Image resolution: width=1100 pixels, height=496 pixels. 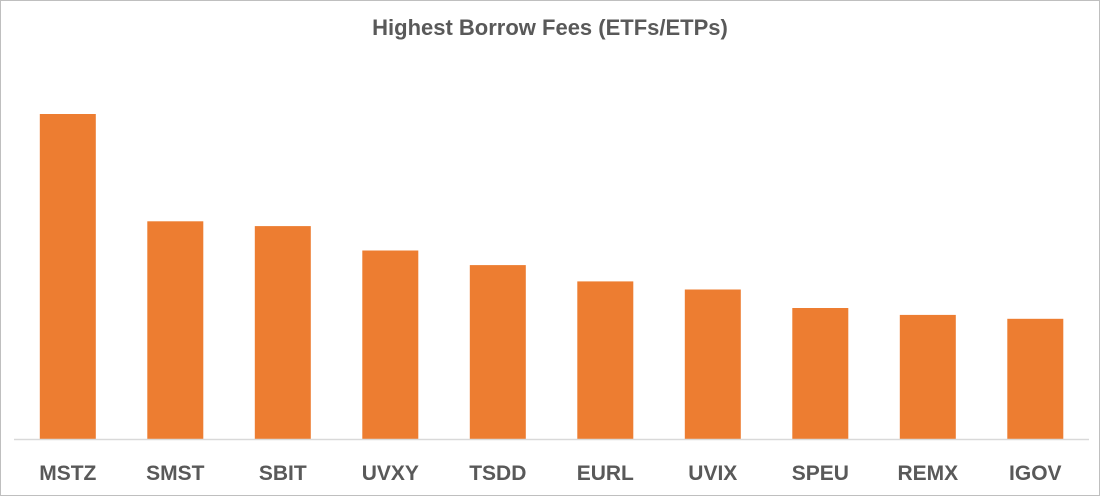 What do you see at coordinates (282, 332) in the screenshot?
I see `bar-sbit` at bounding box center [282, 332].